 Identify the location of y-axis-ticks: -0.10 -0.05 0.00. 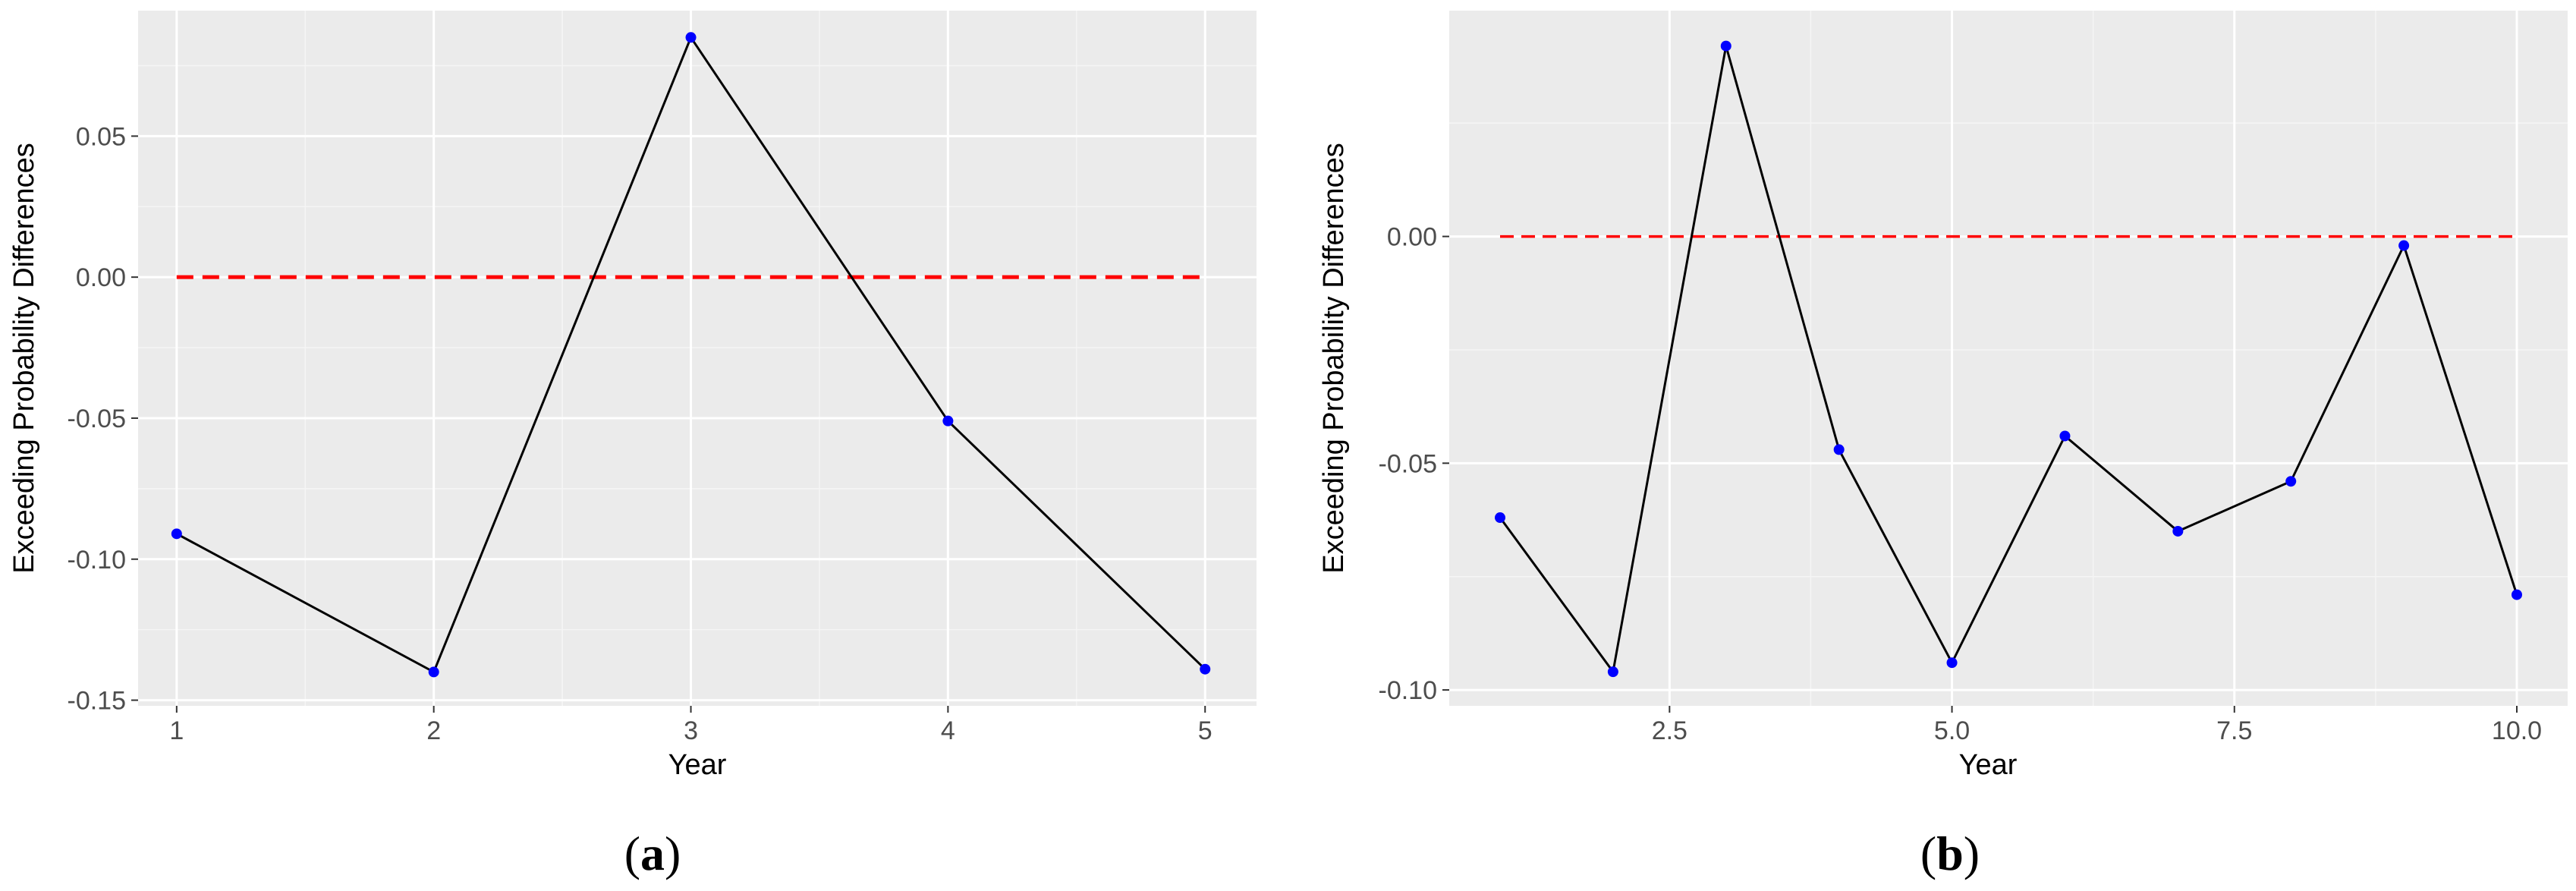
(1414, 464).